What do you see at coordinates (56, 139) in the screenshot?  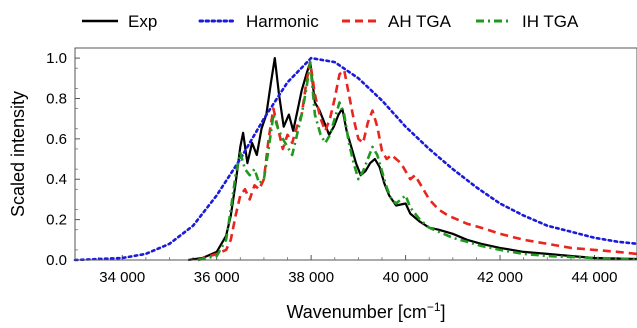 I see `y-tick-label: 0.6` at bounding box center [56, 139].